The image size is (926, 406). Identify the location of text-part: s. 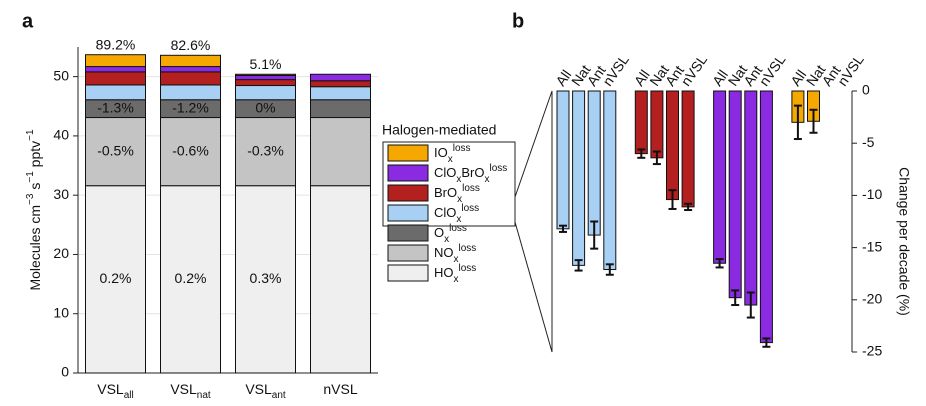
(35, 188).